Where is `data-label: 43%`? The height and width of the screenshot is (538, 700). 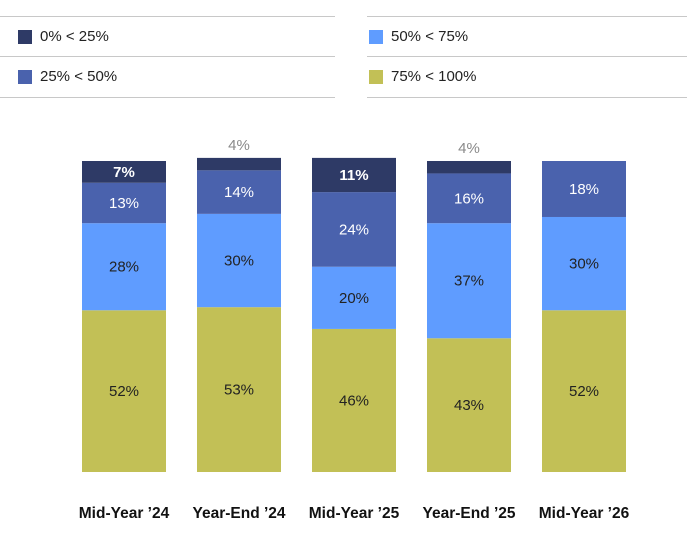 data-label: 43% is located at coordinates (469, 405).